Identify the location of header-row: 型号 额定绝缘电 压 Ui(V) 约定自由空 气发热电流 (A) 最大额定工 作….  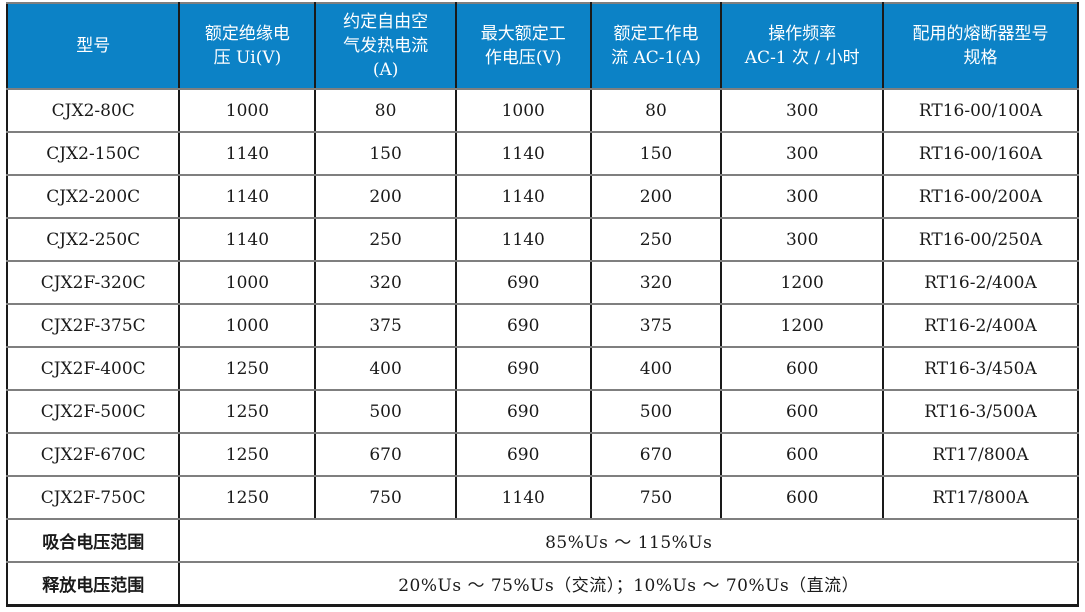
(542, 46).